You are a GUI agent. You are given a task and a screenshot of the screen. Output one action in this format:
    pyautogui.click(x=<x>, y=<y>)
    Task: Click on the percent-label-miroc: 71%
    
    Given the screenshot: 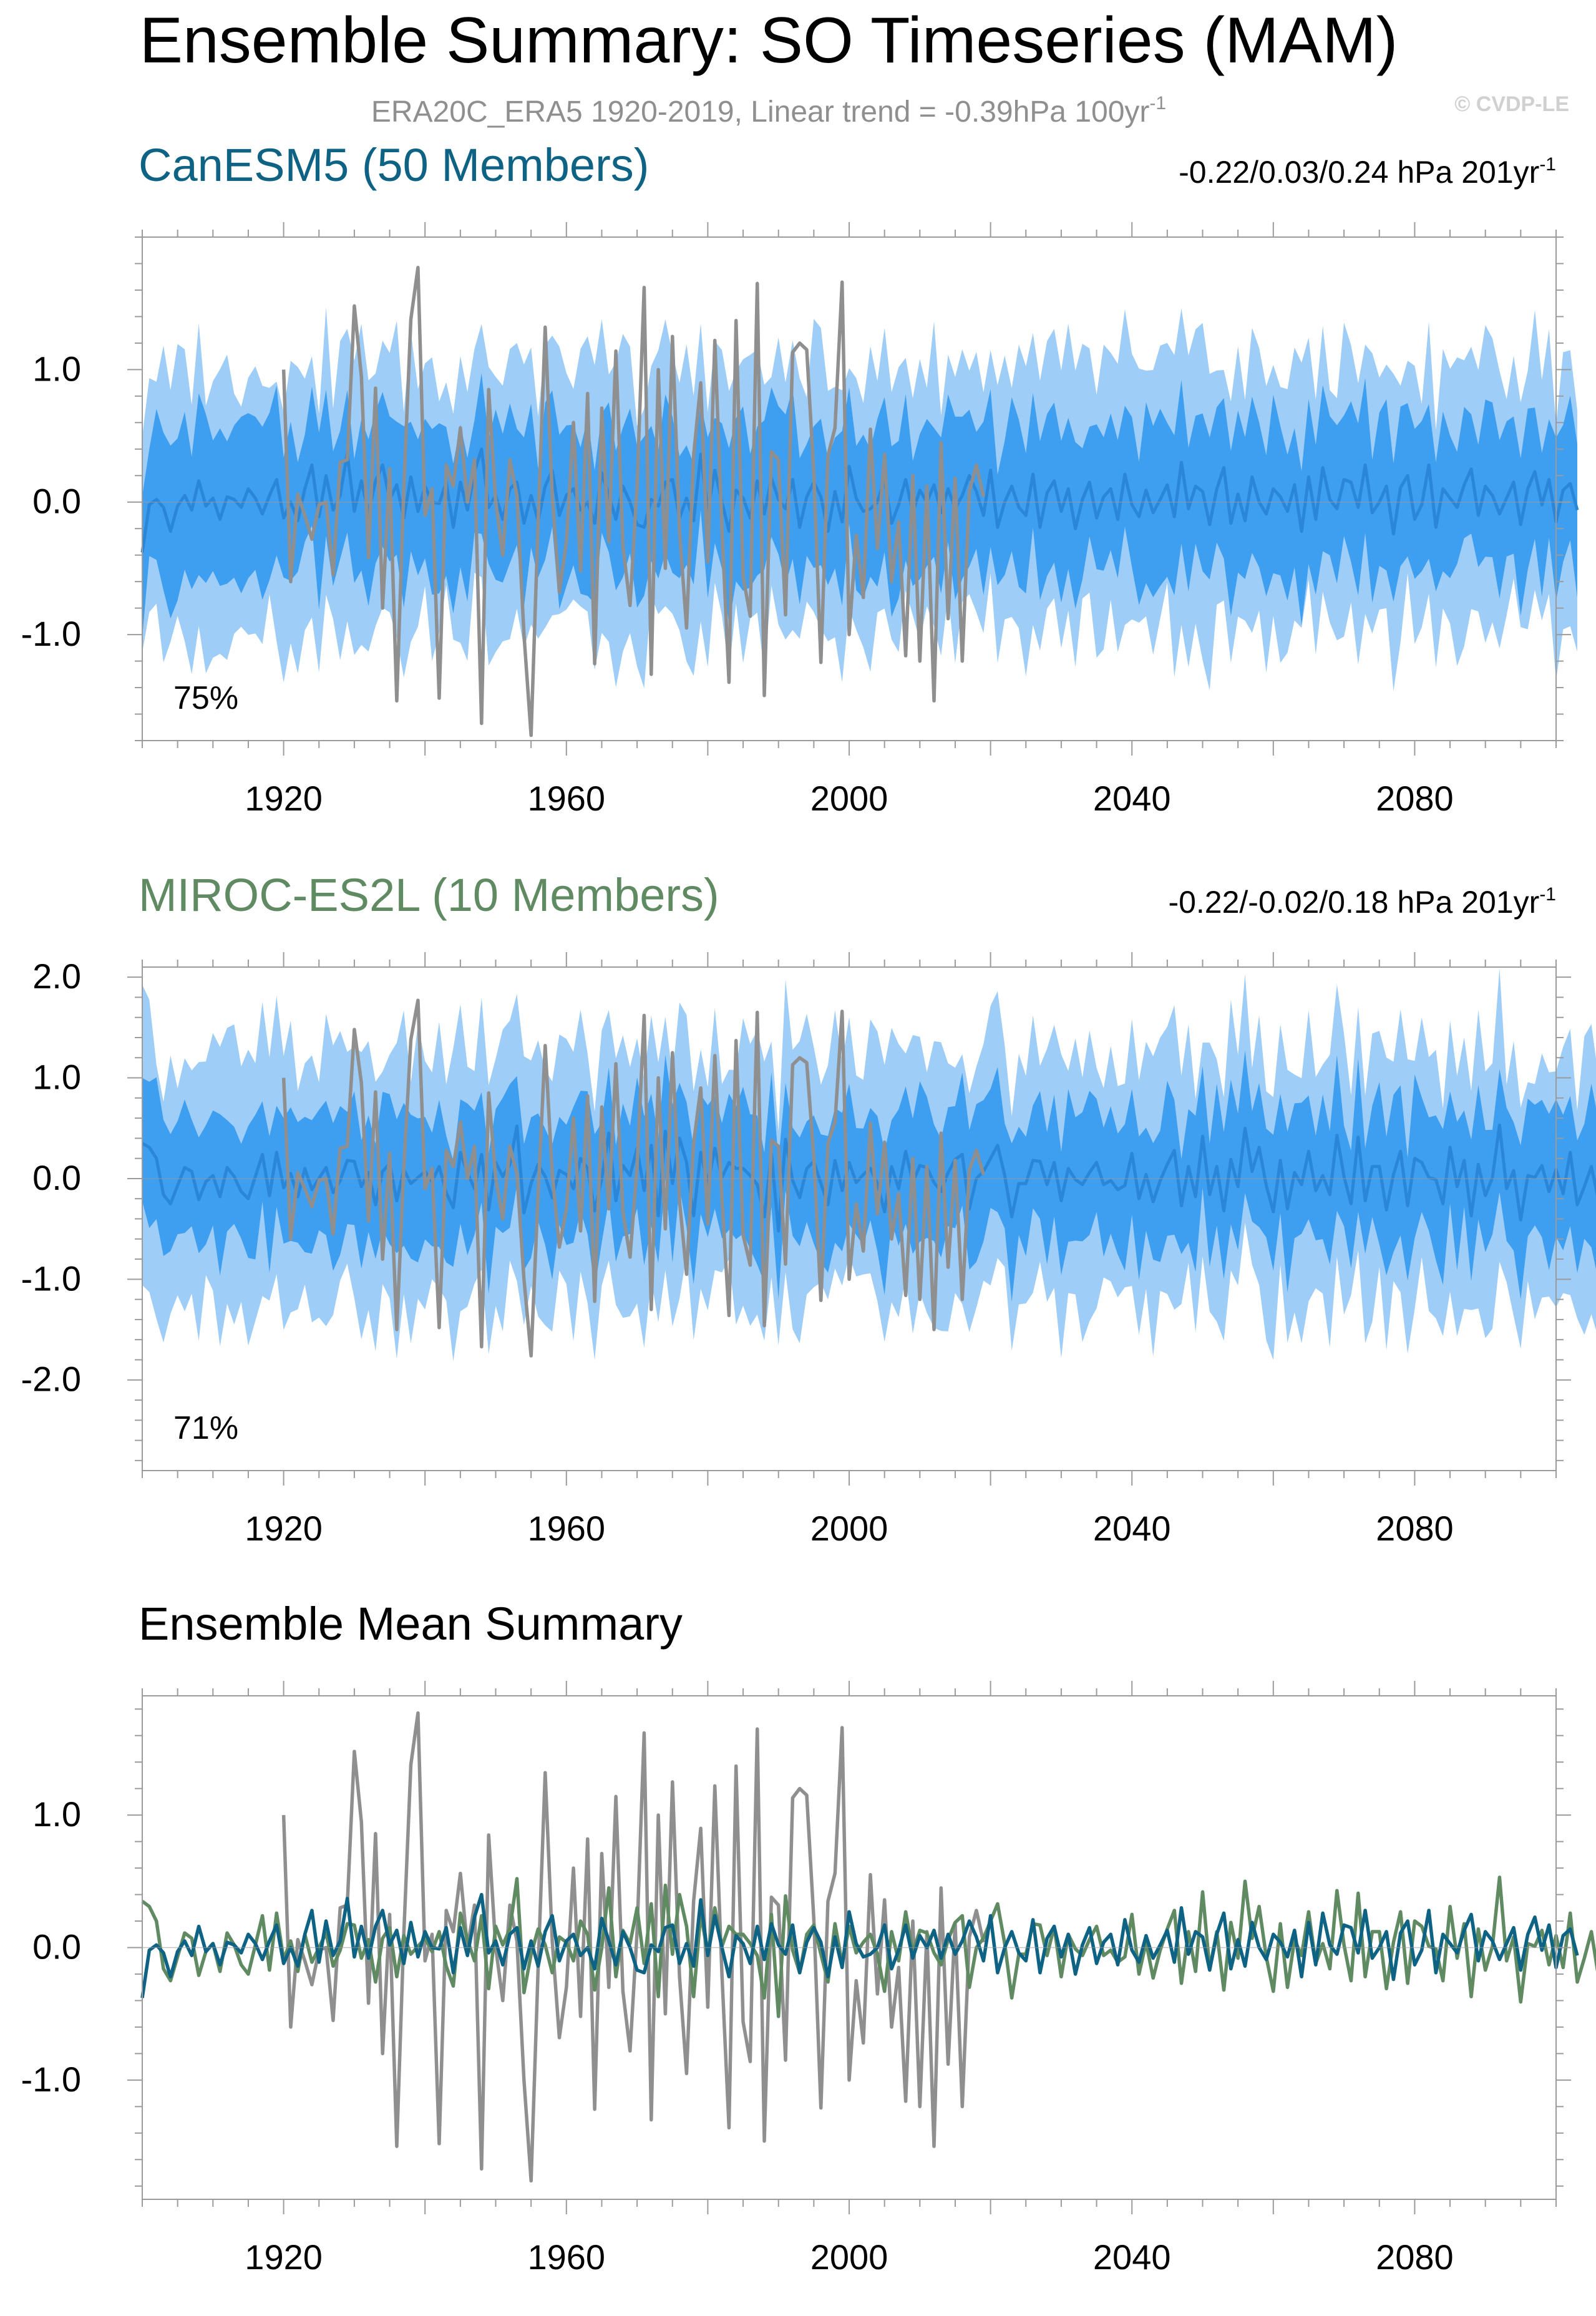 What is the action you would take?
    pyautogui.click(x=205, y=1428)
    